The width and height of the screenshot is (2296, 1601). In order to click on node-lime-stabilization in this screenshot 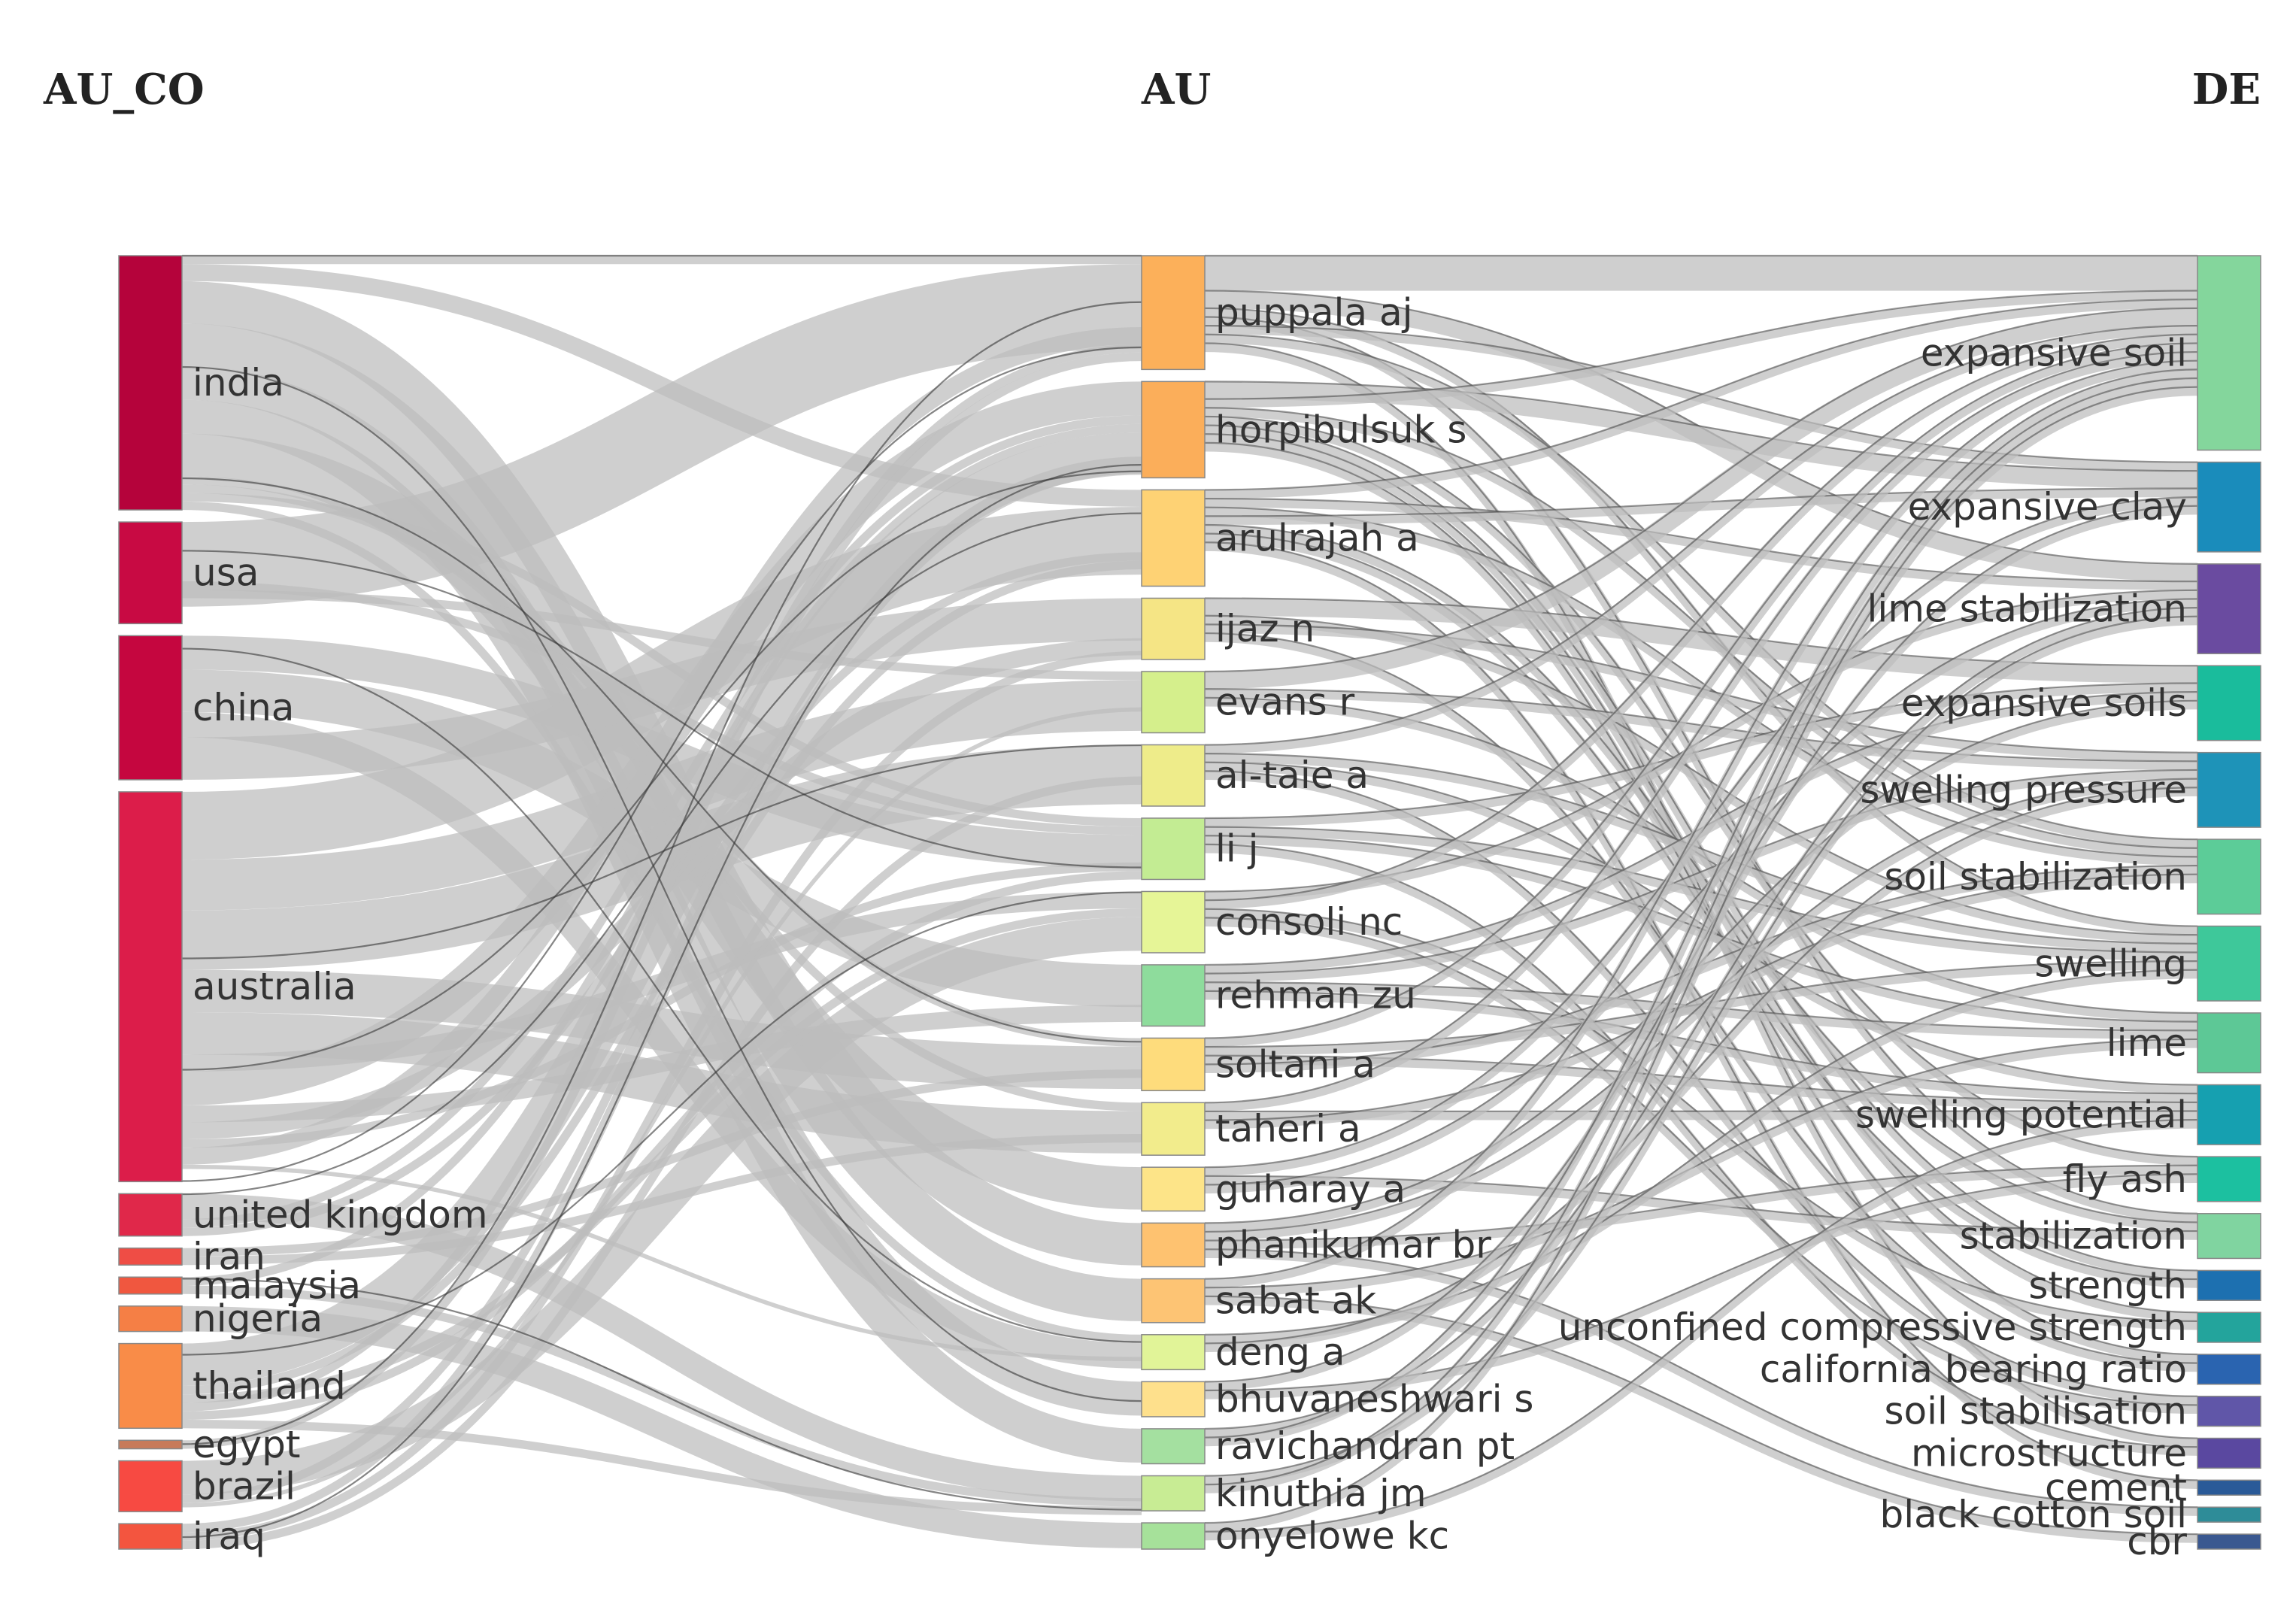, I will do `click(2229, 608)`.